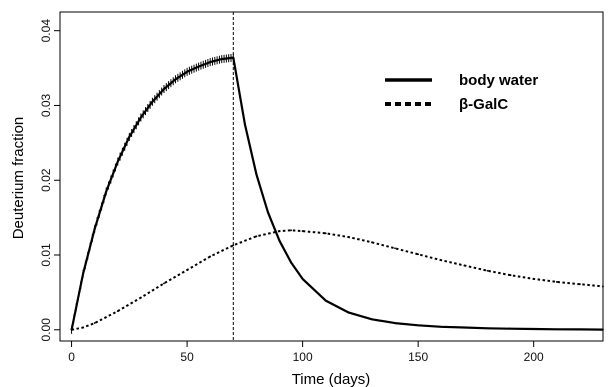 The image size is (608, 387). I want to click on x-tick-label: 0, so click(71, 357).